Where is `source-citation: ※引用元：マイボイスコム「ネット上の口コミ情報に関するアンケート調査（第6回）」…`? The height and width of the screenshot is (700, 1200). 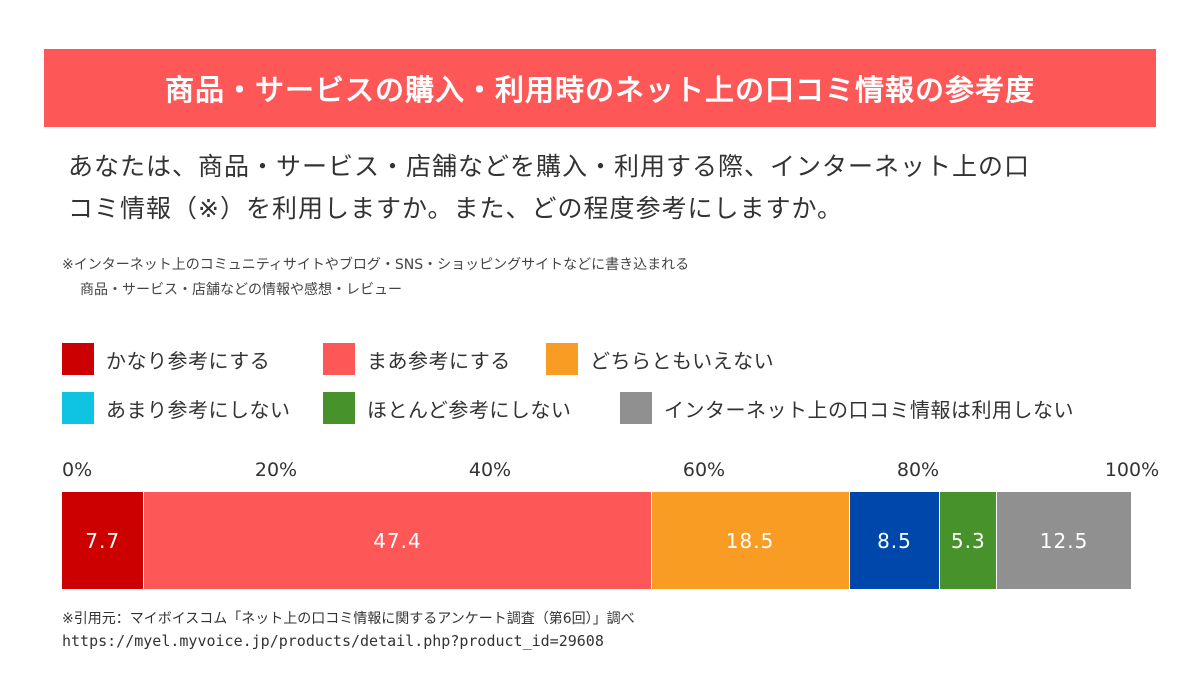
source-citation: ※引用元：マイボイスコム「ネット上の口コミ情報に関するアンケート調査（第6回）」… is located at coordinates (348, 630).